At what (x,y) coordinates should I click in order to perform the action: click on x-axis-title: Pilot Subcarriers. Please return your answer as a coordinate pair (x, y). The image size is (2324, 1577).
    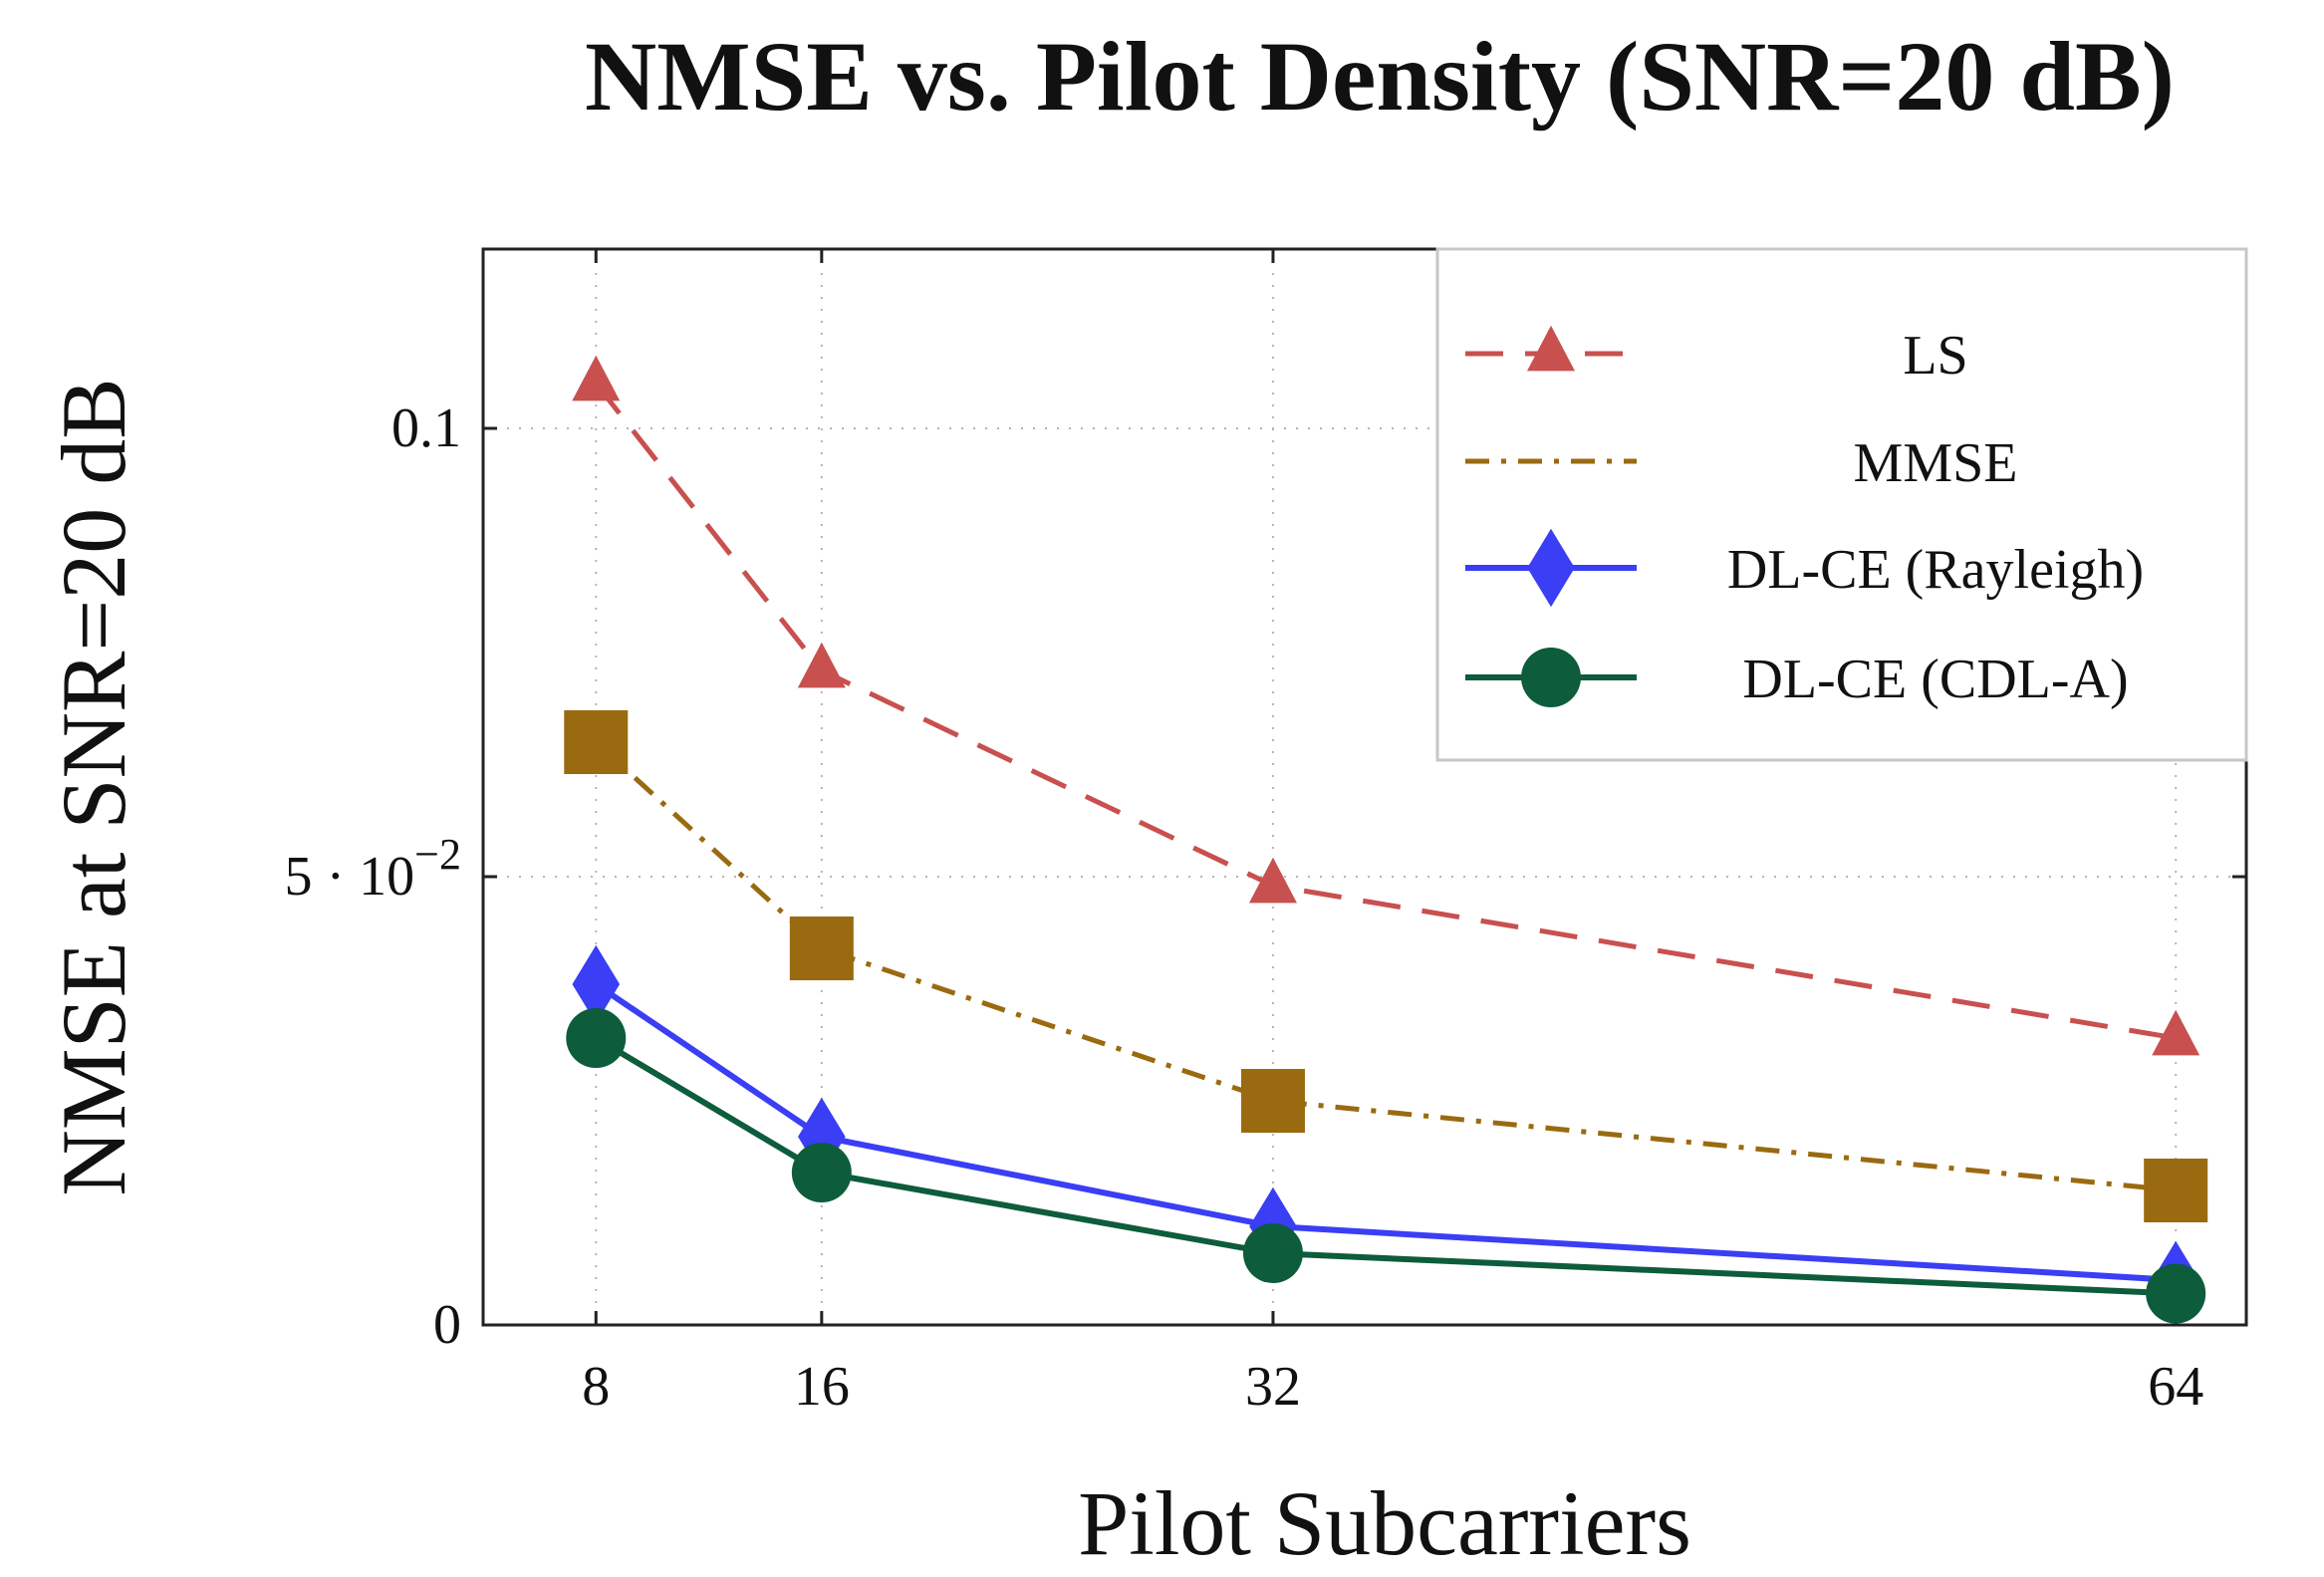
    Looking at the image, I should click on (1385, 1523).